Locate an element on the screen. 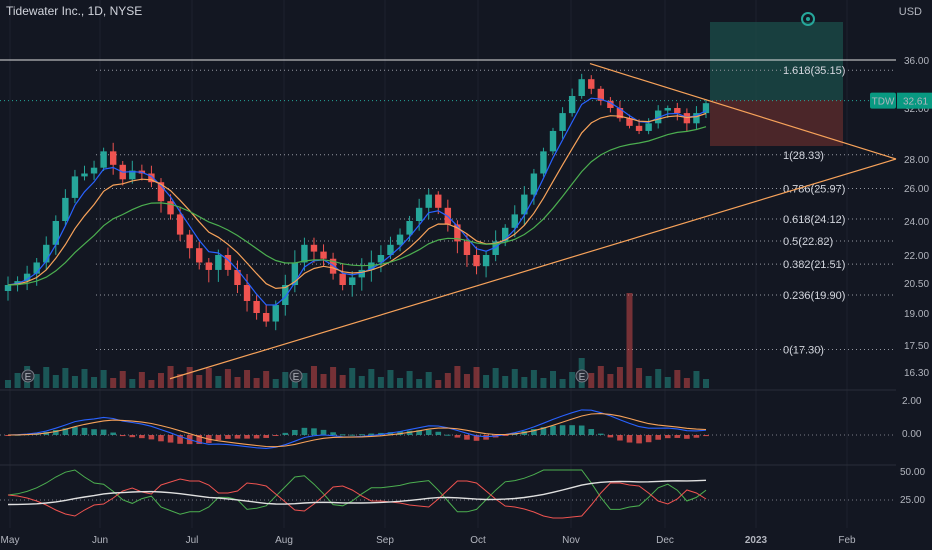 The width and height of the screenshot is (932, 550). x-tick-label: Sep is located at coordinates (385, 540).